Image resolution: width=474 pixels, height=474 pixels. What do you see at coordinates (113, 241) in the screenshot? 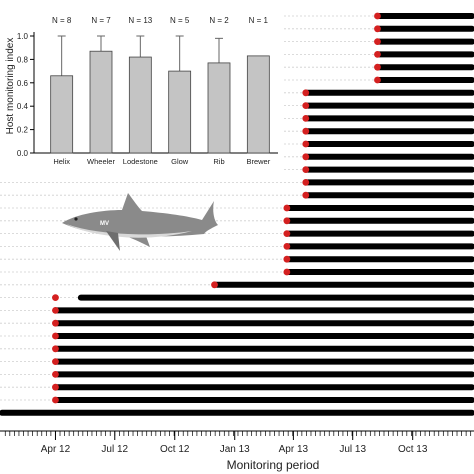
I see `shark-pectoral-fin` at bounding box center [113, 241].